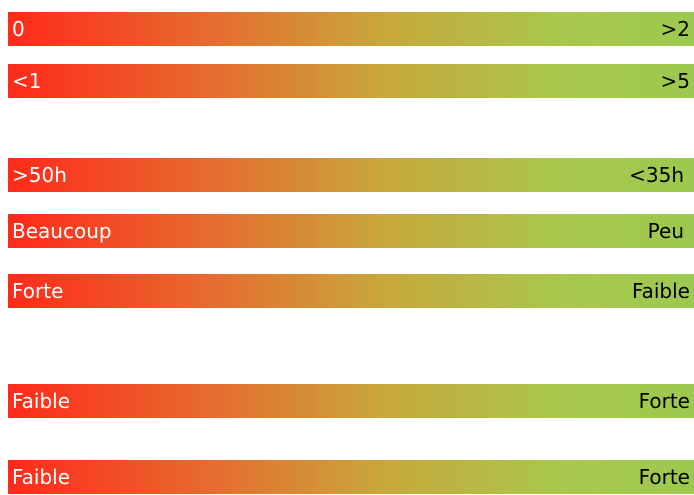 The height and width of the screenshot is (495, 694). Describe the element at coordinates (351, 175) in the screenshot. I see `gradient-scale-bar-3: >50h <35h` at that location.